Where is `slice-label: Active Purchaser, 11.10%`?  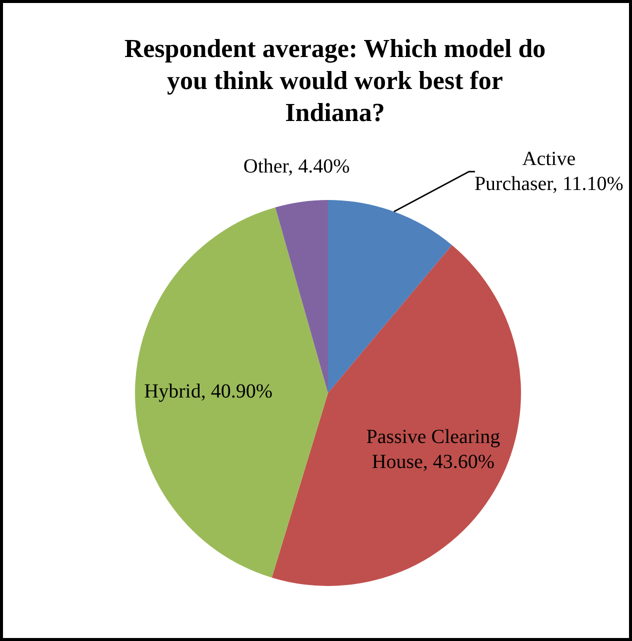
slice-label: Active Purchaser, 11.10% is located at coordinates (549, 171).